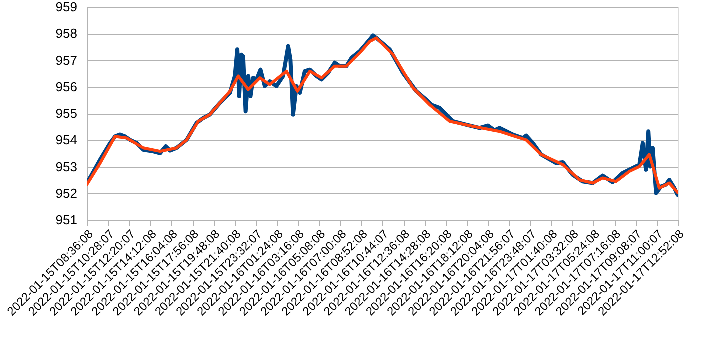  Describe the element at coordinates (67, 140) in the screenshot. I see `y-tick-label: 954` at that location.